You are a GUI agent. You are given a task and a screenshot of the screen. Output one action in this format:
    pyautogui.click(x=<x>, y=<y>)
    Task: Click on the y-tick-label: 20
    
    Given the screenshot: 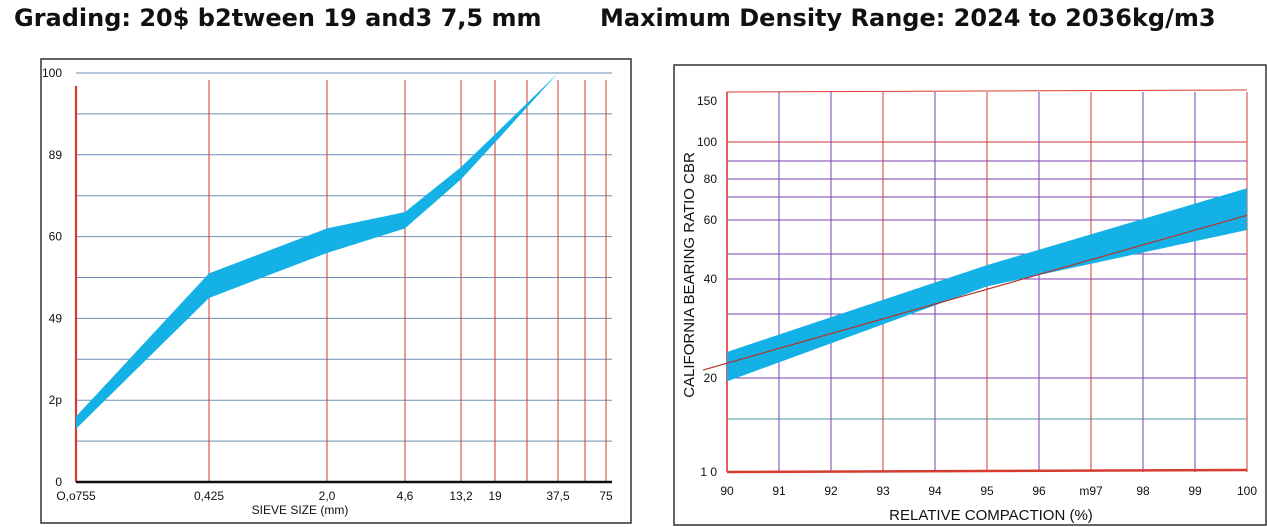 What is the action you would take?
    pyautogui.click(x=711, y=378)
    